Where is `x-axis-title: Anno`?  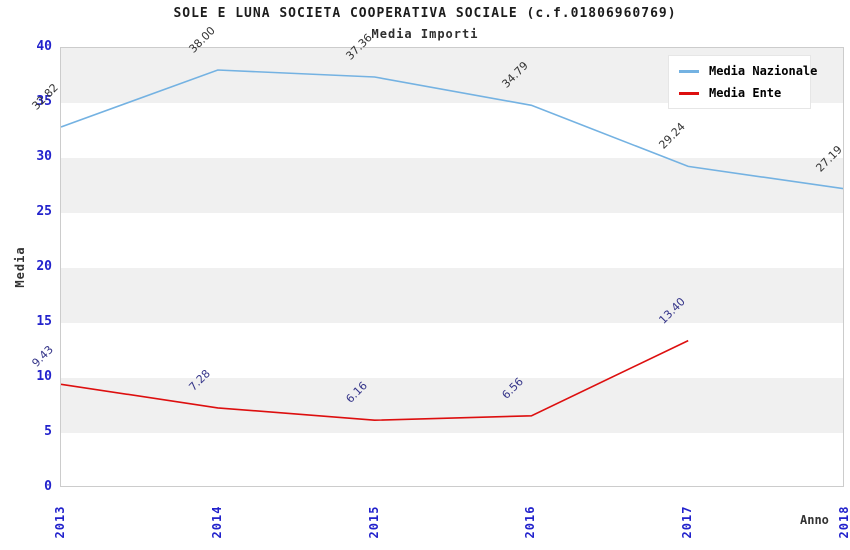 x-axis-title: Anno is located at coordinates (814, 520).